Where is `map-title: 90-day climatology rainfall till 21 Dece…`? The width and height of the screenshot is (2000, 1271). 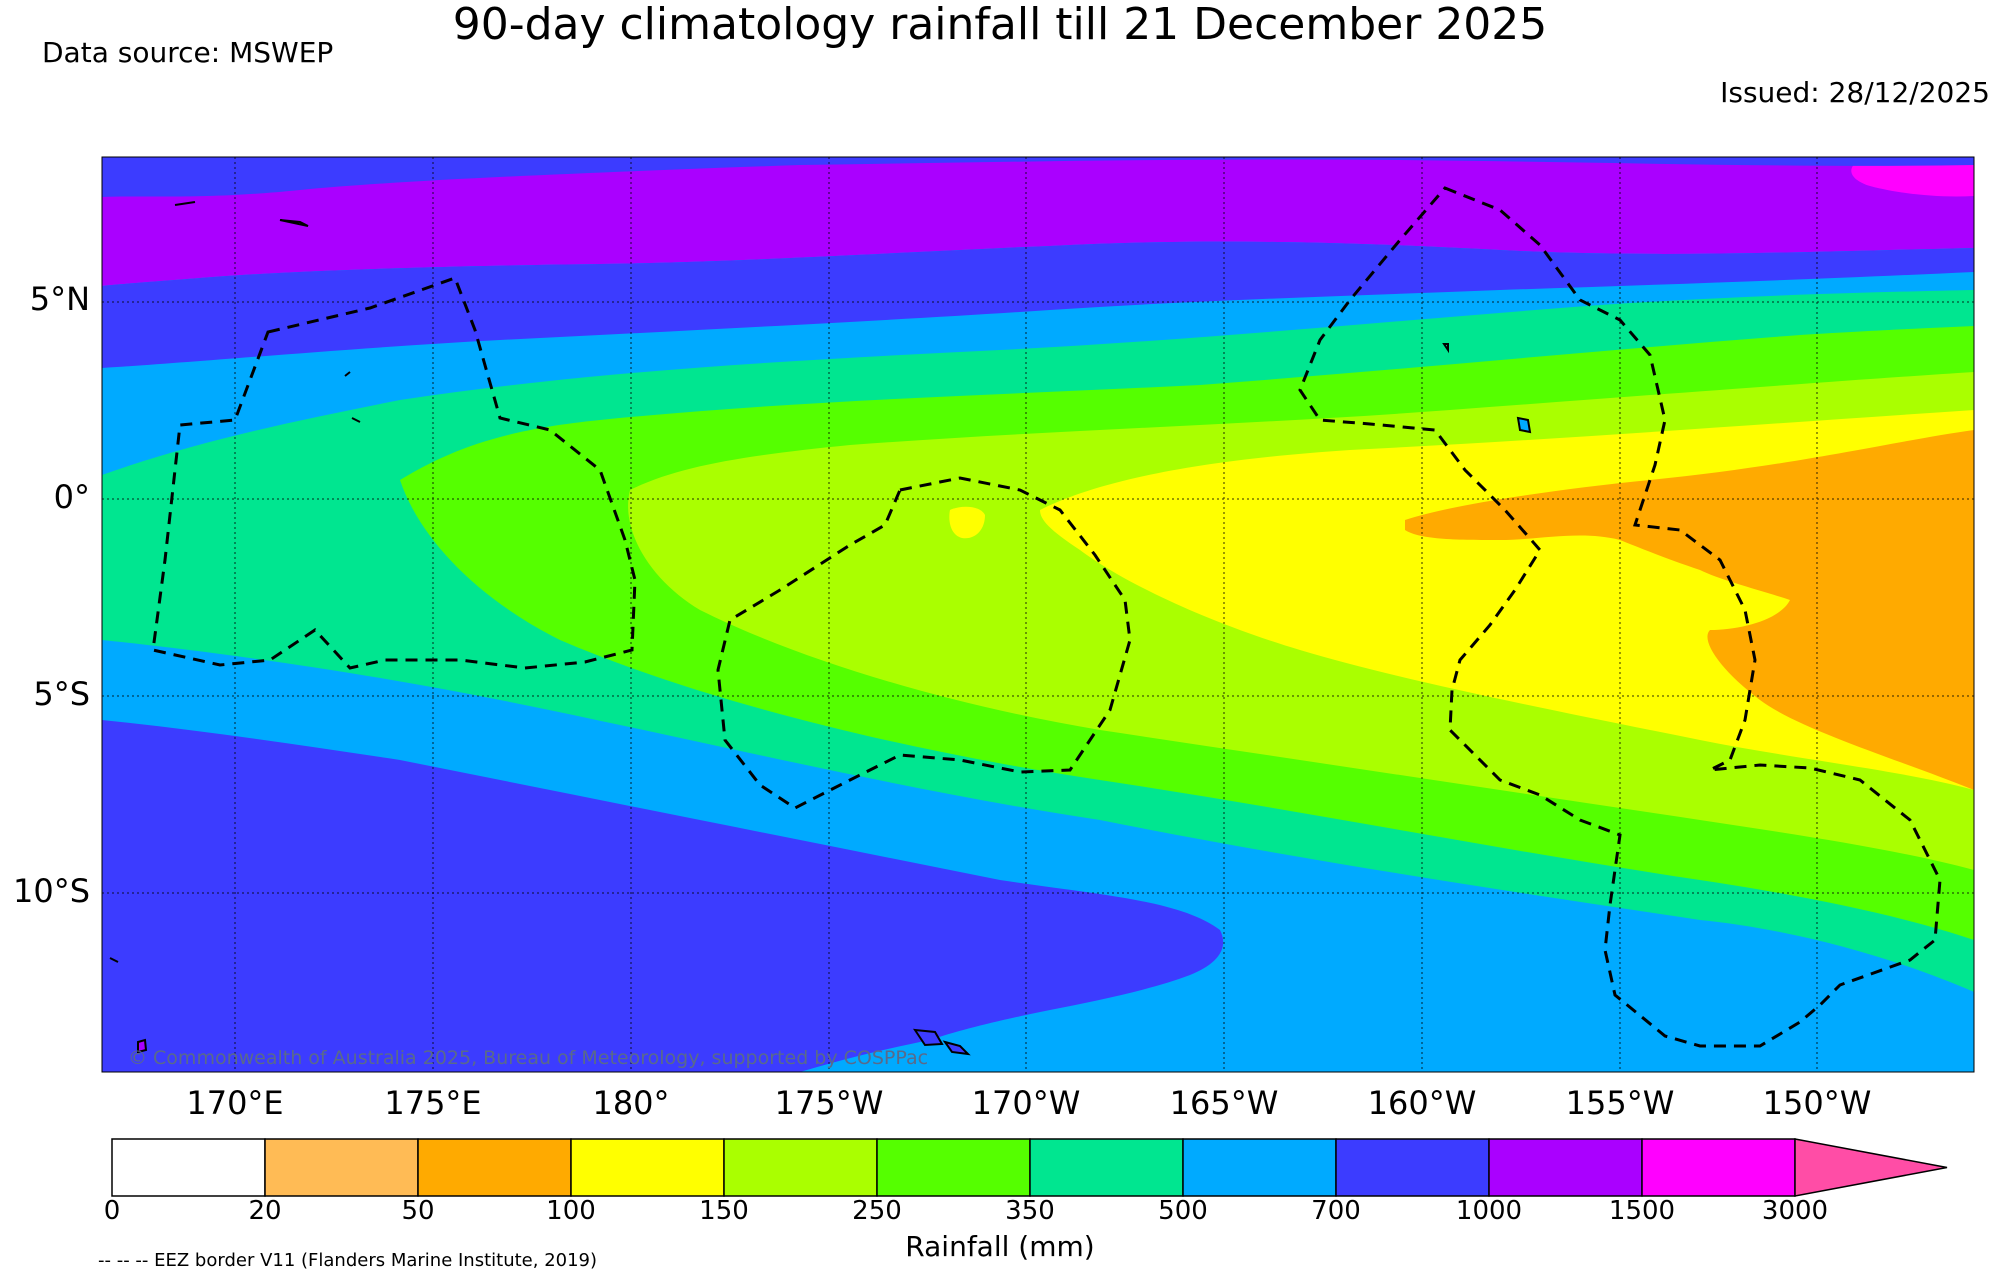
map-title: 90-day climatology rainfall till 21 Dece… is located at coordinates (1000, 25).